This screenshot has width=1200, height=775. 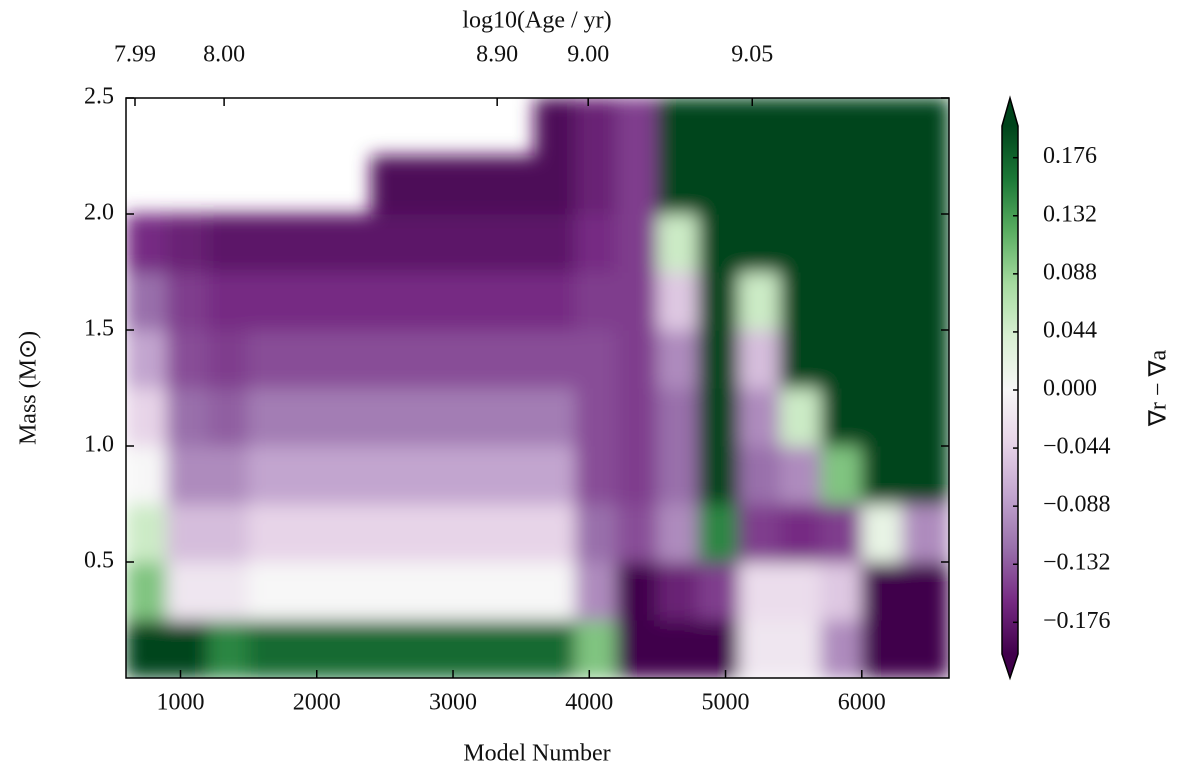 I want to click on colorbar-tick-label: 0.000, so click(x=1070, y=389).